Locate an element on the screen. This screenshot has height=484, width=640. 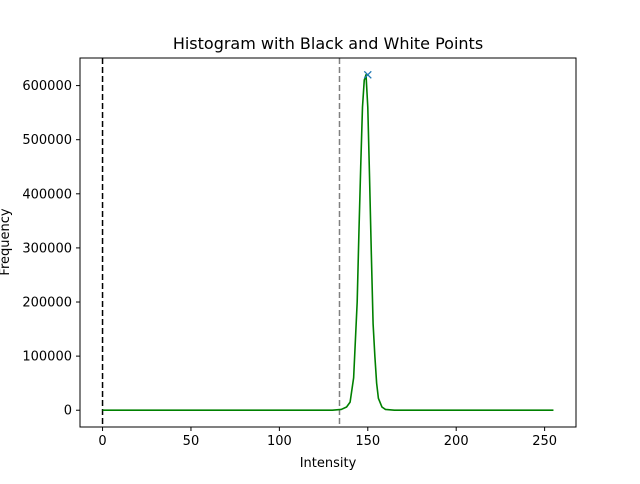
x-axis-label: Intensity is located at coordinates (328, 463).